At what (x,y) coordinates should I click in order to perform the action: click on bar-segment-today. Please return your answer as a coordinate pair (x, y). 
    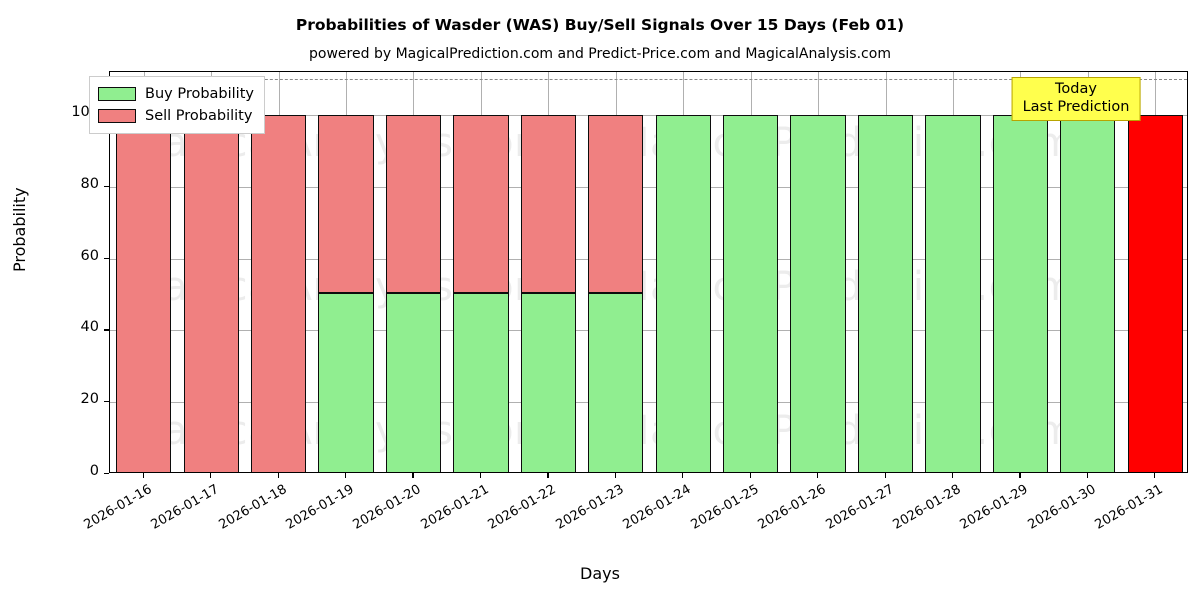
    Looking at the image, I should click on (1155, 293).